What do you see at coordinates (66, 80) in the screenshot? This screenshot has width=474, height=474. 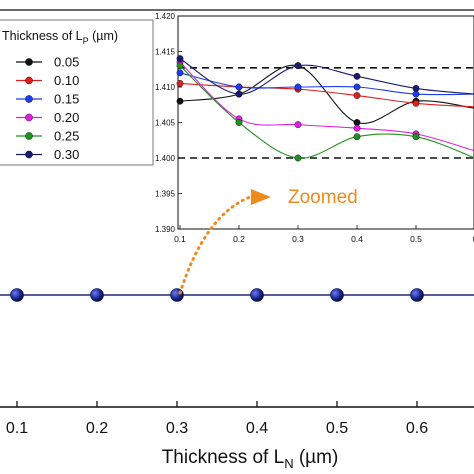 I see `legend-label: 0.10` at bounding box center [66, 80].